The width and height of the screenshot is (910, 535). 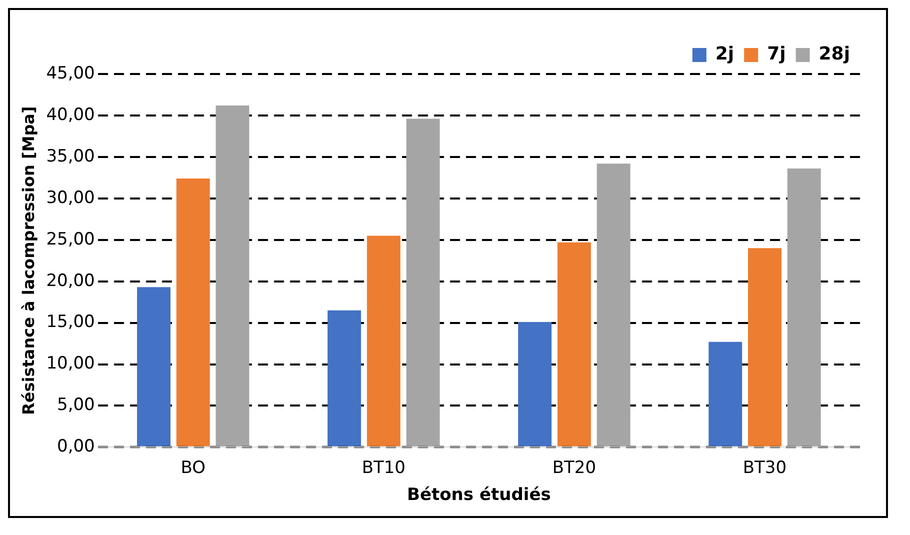 What do you see at coordinates (193, 468) in the screenshot?
I see `x-tick-label: BO` at bounding box center [193, 468].